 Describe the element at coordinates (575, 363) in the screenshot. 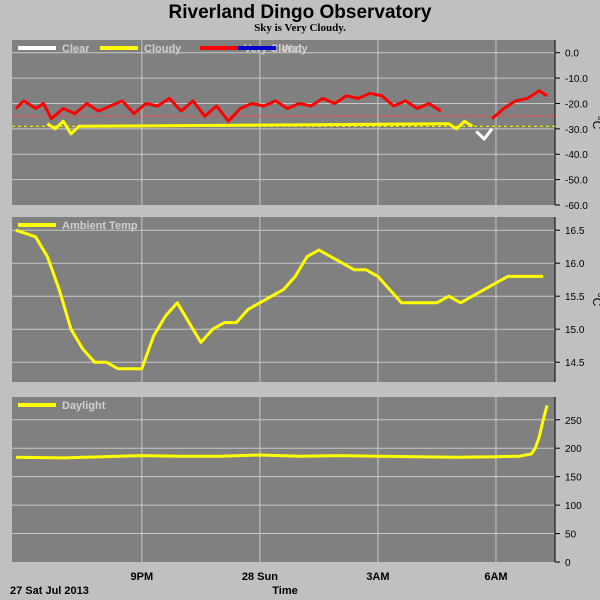

I see `y-tick-label: 14.5` at that location.